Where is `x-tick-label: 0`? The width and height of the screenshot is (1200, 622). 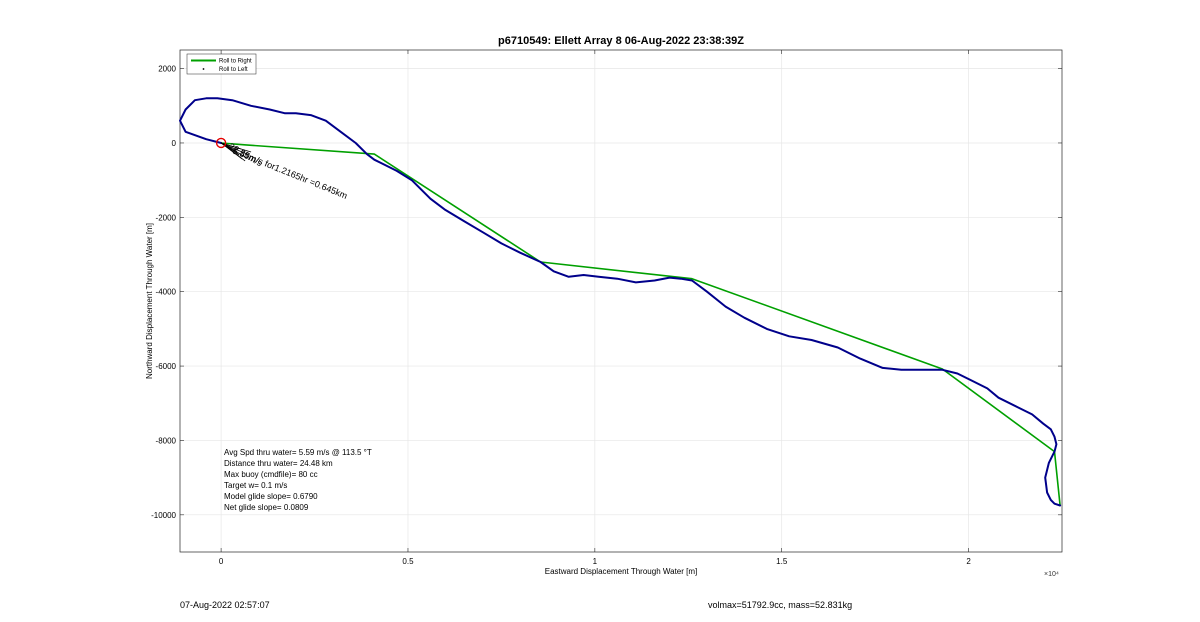 x-tick-label: 0 is located at coordinates (221, 561).